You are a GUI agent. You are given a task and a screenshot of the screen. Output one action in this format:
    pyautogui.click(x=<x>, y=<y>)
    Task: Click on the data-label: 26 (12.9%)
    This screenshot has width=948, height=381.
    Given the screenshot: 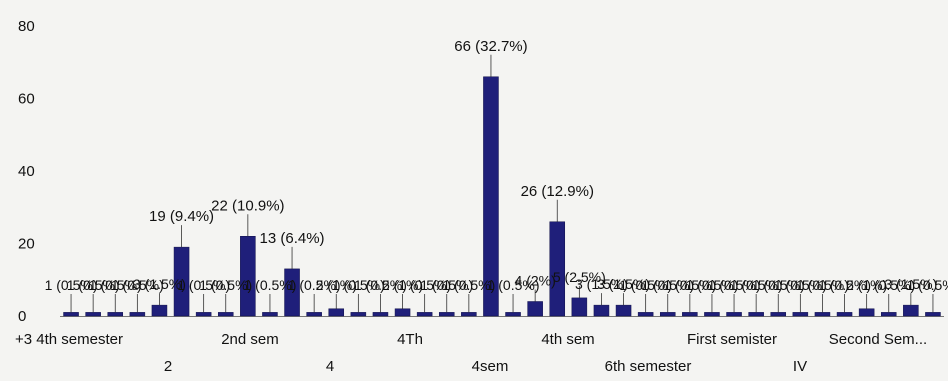 What is the action you would take?
    pyautogui.click(x=557, y=191)
    